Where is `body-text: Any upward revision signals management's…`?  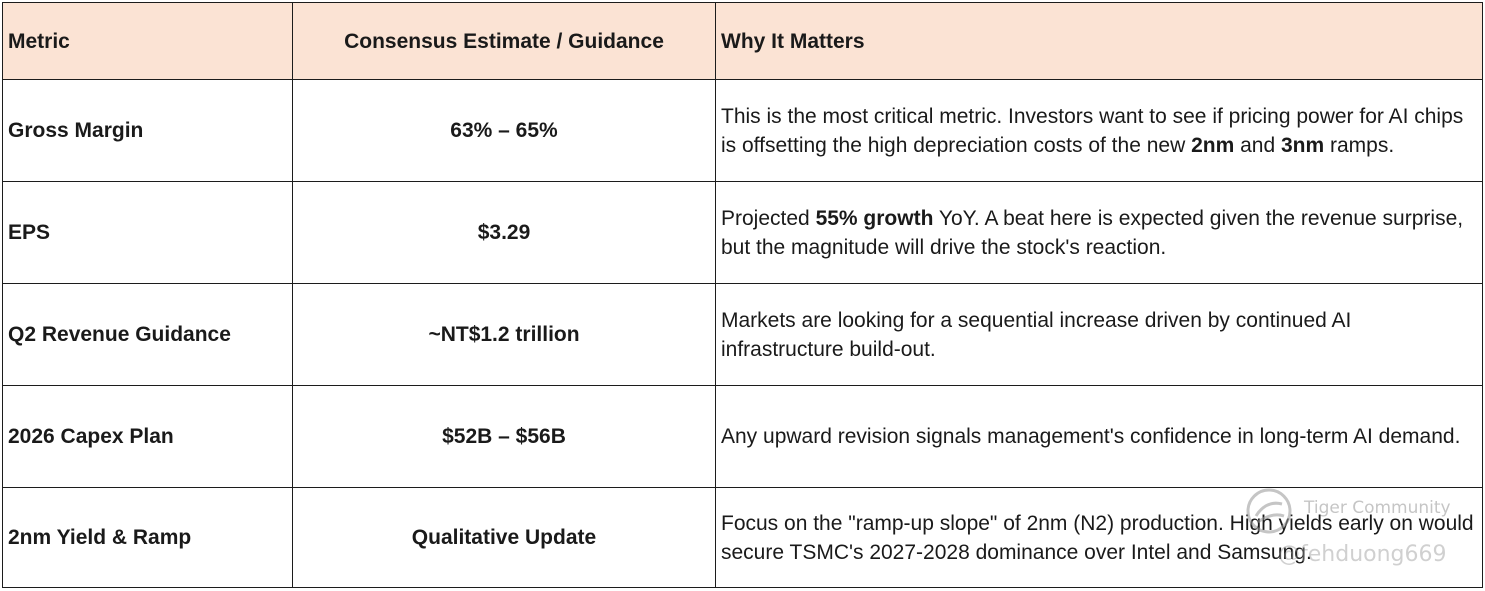 body-text: Any upward revision signals management's… is located at coordinates (1091, 436).